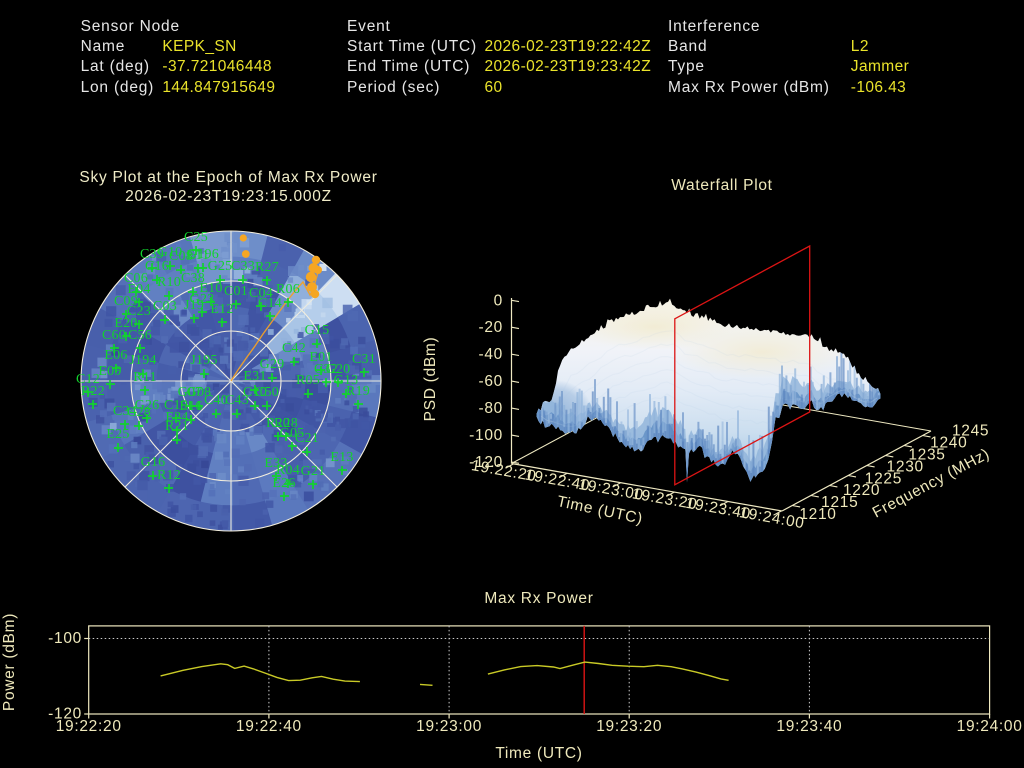  What do you see at coordinates (288, 289) in the screenshot?
I see `svg-text: R06` at bounding box center [288, 289].